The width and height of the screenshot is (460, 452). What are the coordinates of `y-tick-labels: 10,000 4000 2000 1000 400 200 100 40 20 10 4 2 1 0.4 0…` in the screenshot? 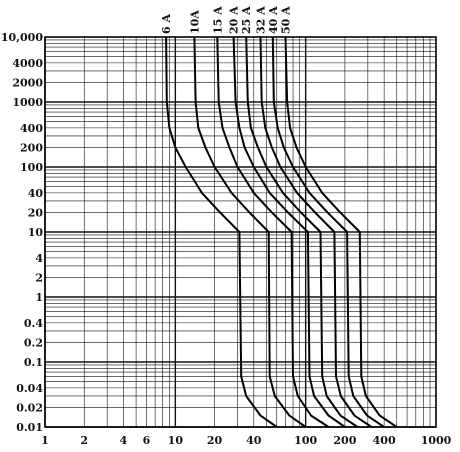 It's located at (22, 232).